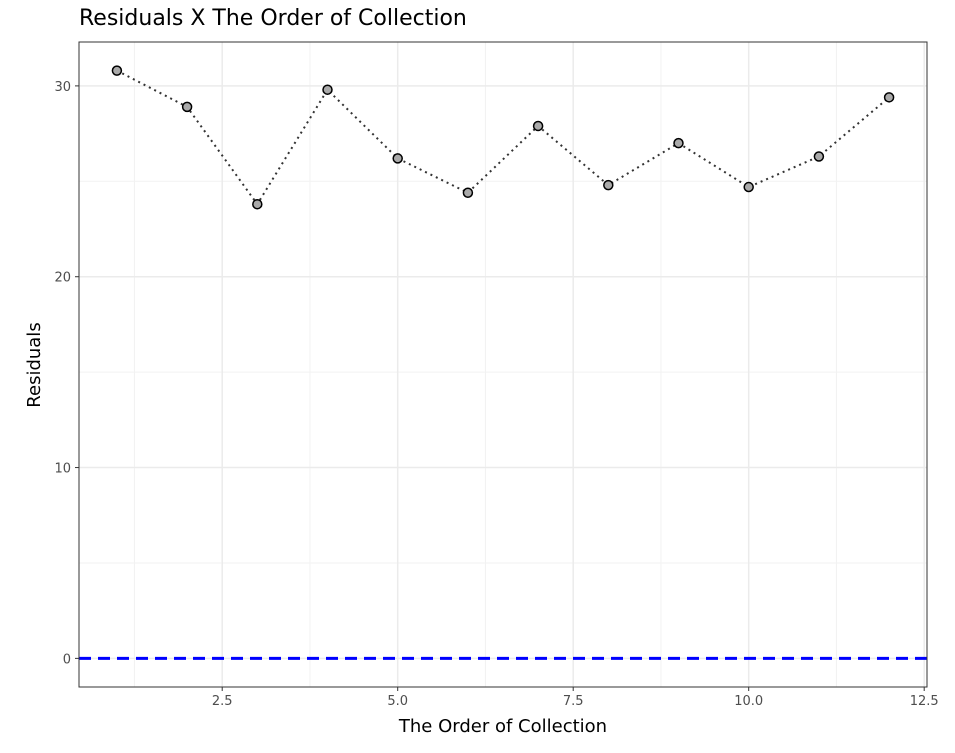  What do you see at coordinates (397, 701) in the screenshot?
I see `x-tick-label: 5.0` at bounding box center [397, 701].